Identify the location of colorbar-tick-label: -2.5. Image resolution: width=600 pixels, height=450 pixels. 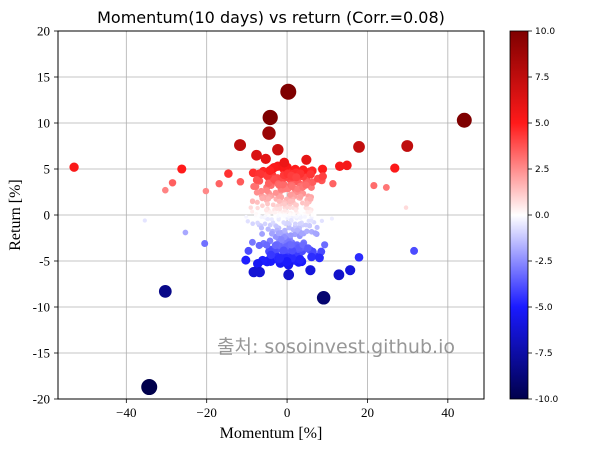
(544, 262).